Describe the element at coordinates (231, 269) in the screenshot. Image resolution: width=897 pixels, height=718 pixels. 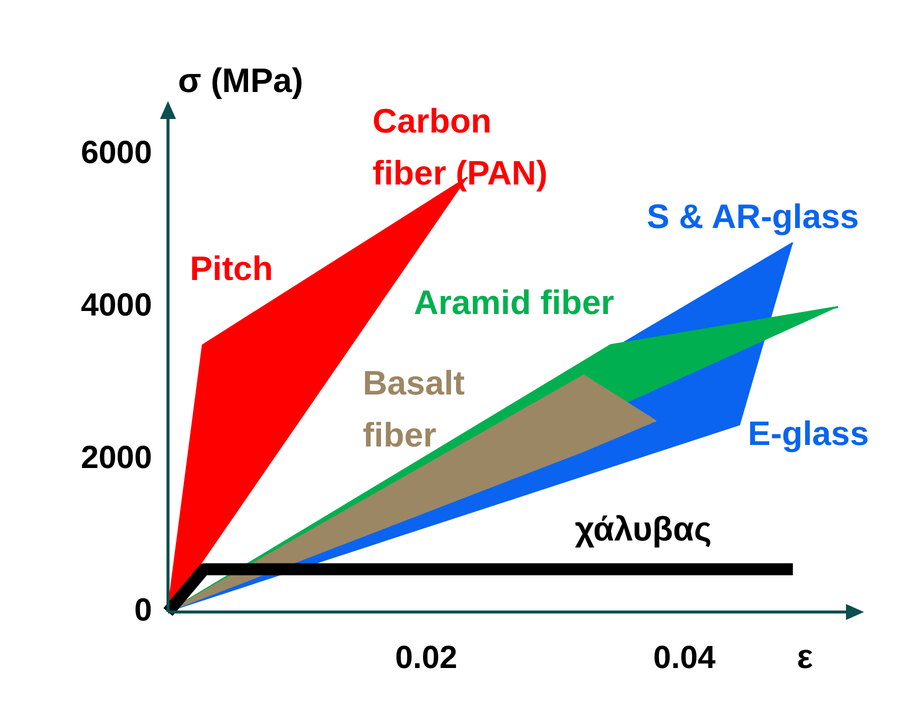
I see `annotation: Pitch` at that location.